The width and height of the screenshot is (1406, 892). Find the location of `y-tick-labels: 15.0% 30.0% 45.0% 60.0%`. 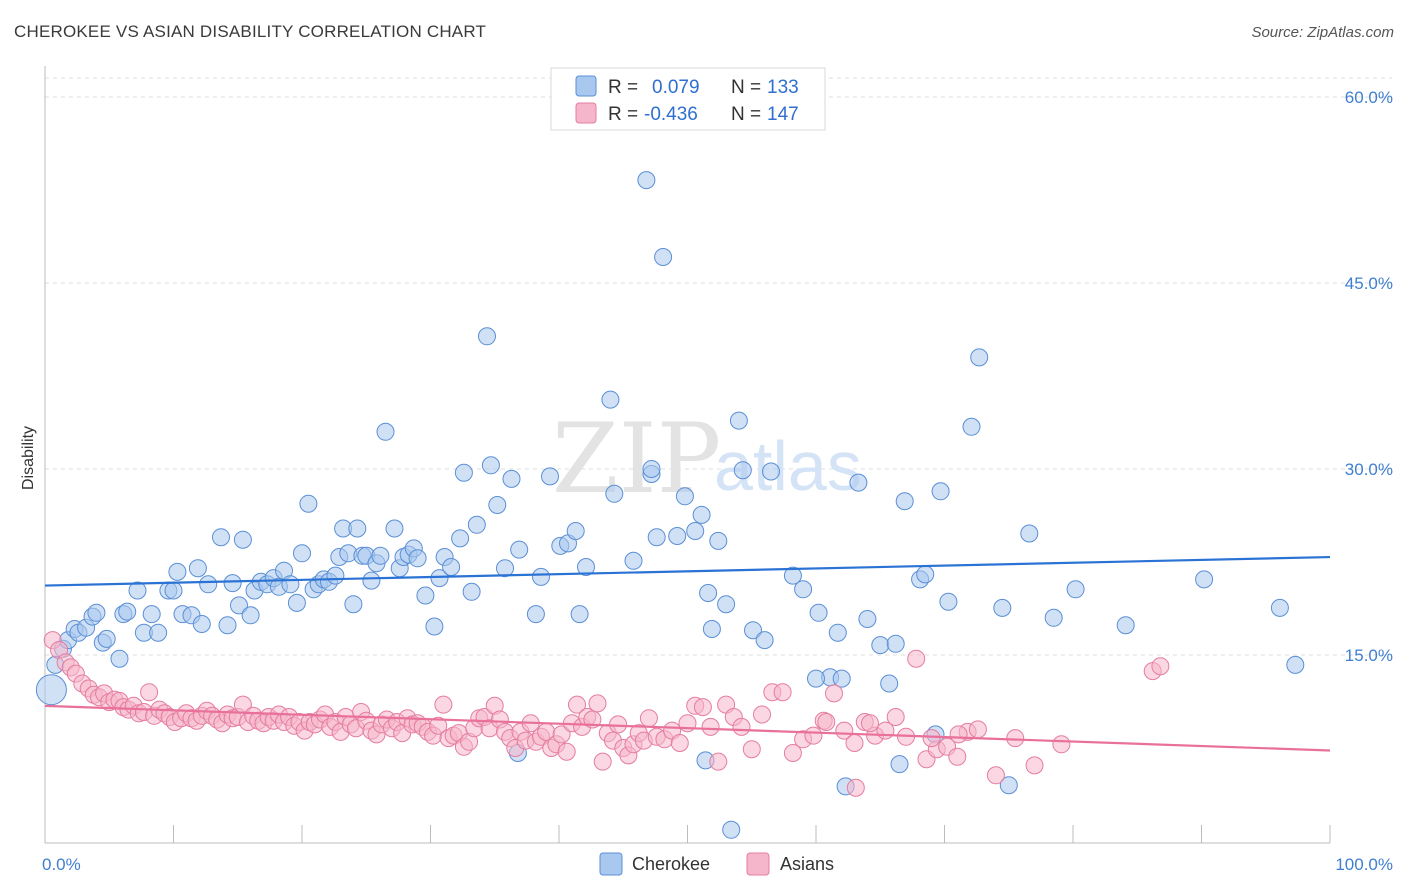

y-tick-labels: 15.0% 30.0% 45.0% 60.0% is located at coordinates (1369, 376).